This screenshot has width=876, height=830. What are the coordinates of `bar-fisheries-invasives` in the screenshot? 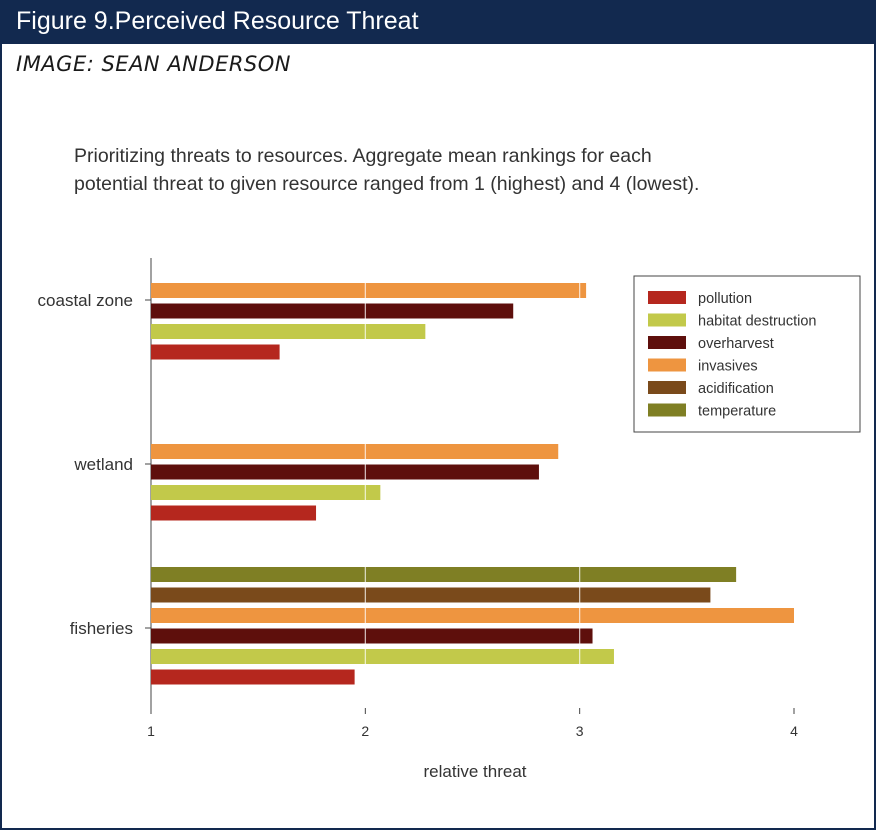 It's located at (472, 615).